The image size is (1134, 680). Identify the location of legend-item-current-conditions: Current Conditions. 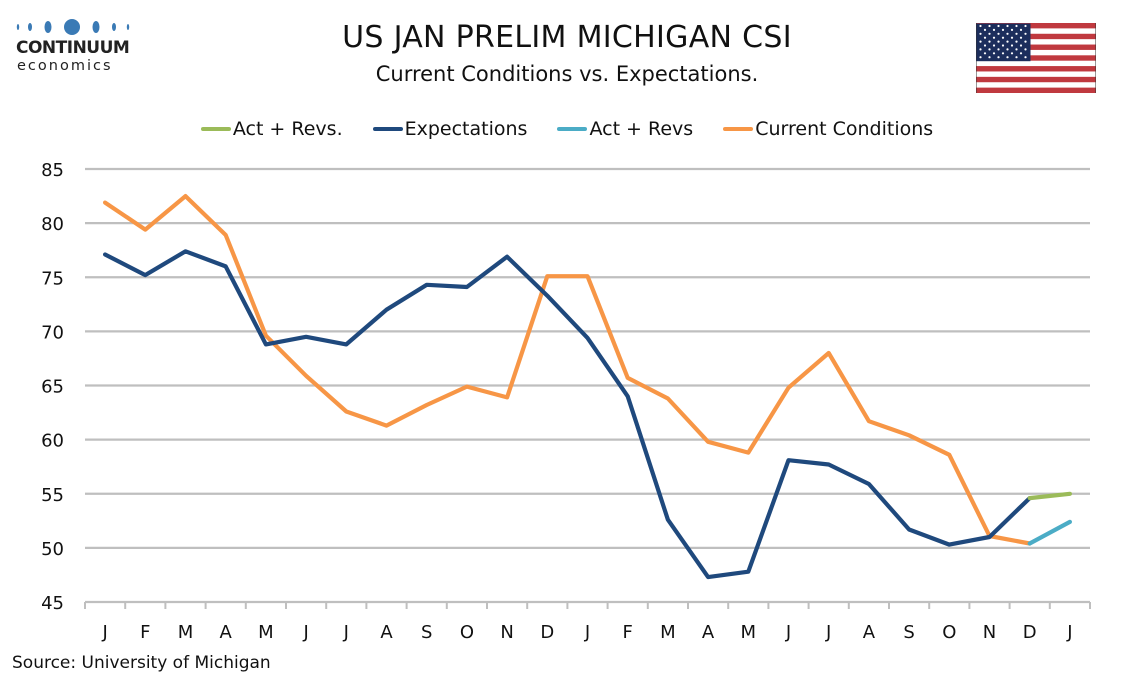
(828, 129).